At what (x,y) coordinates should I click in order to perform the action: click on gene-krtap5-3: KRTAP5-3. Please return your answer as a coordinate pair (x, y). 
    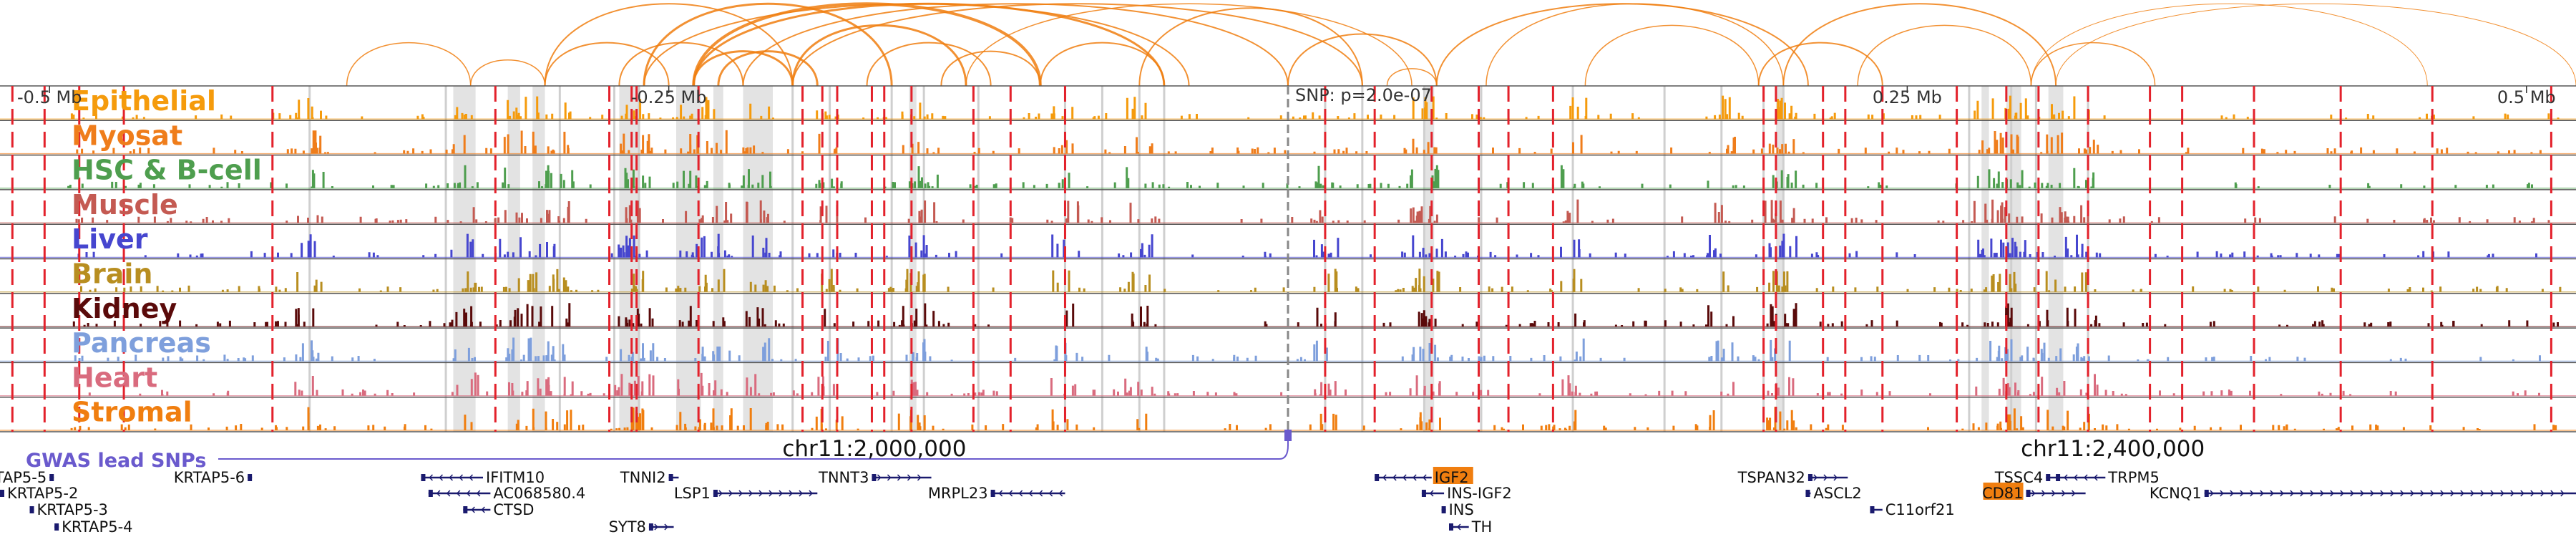
    Looking at the image, I should click on (68, 509).